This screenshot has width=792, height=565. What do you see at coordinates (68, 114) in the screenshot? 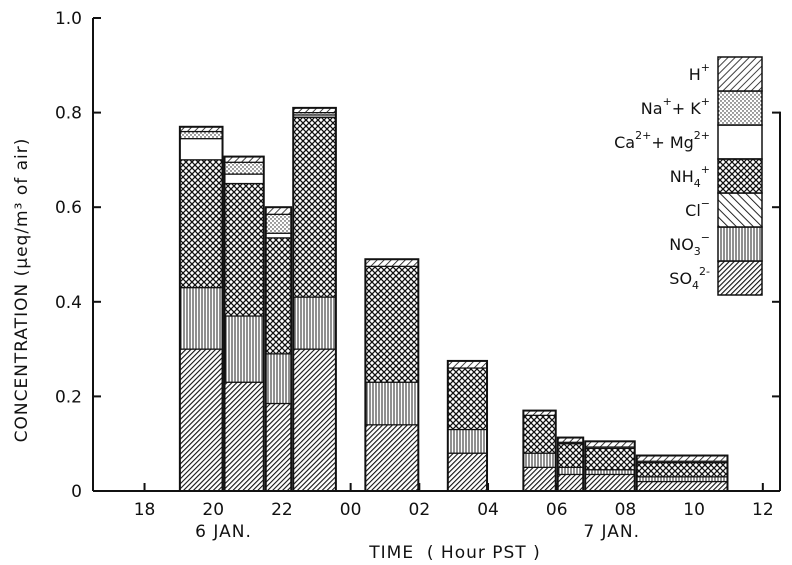
I see `y-tick-label: 0.8` at bounding box center [68, 114].